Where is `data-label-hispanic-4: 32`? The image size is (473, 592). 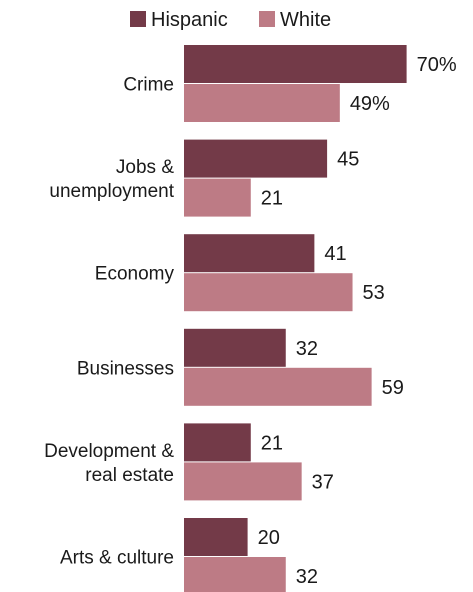
data-label-hispanic-4: 32 is located at coordinates (307, 349).